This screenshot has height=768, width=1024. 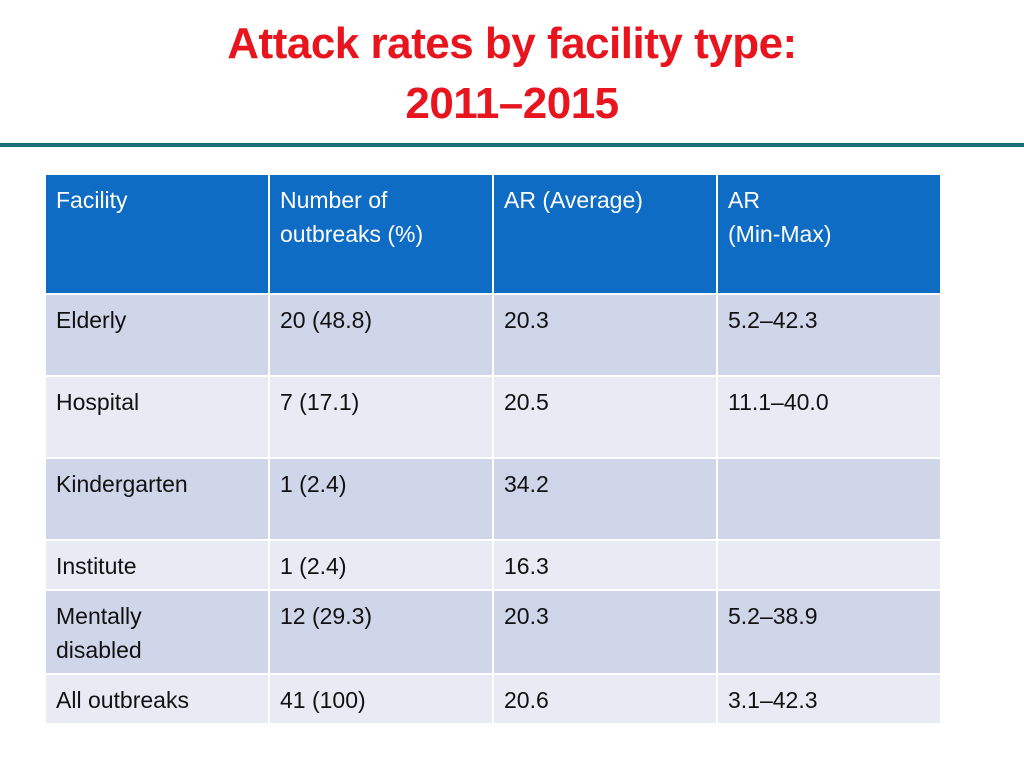 What do you see at coordinates (829, 632) in the screenshot?
I see `cell-ar-range: 5.2–38.9` at bounding box center [829, 632].